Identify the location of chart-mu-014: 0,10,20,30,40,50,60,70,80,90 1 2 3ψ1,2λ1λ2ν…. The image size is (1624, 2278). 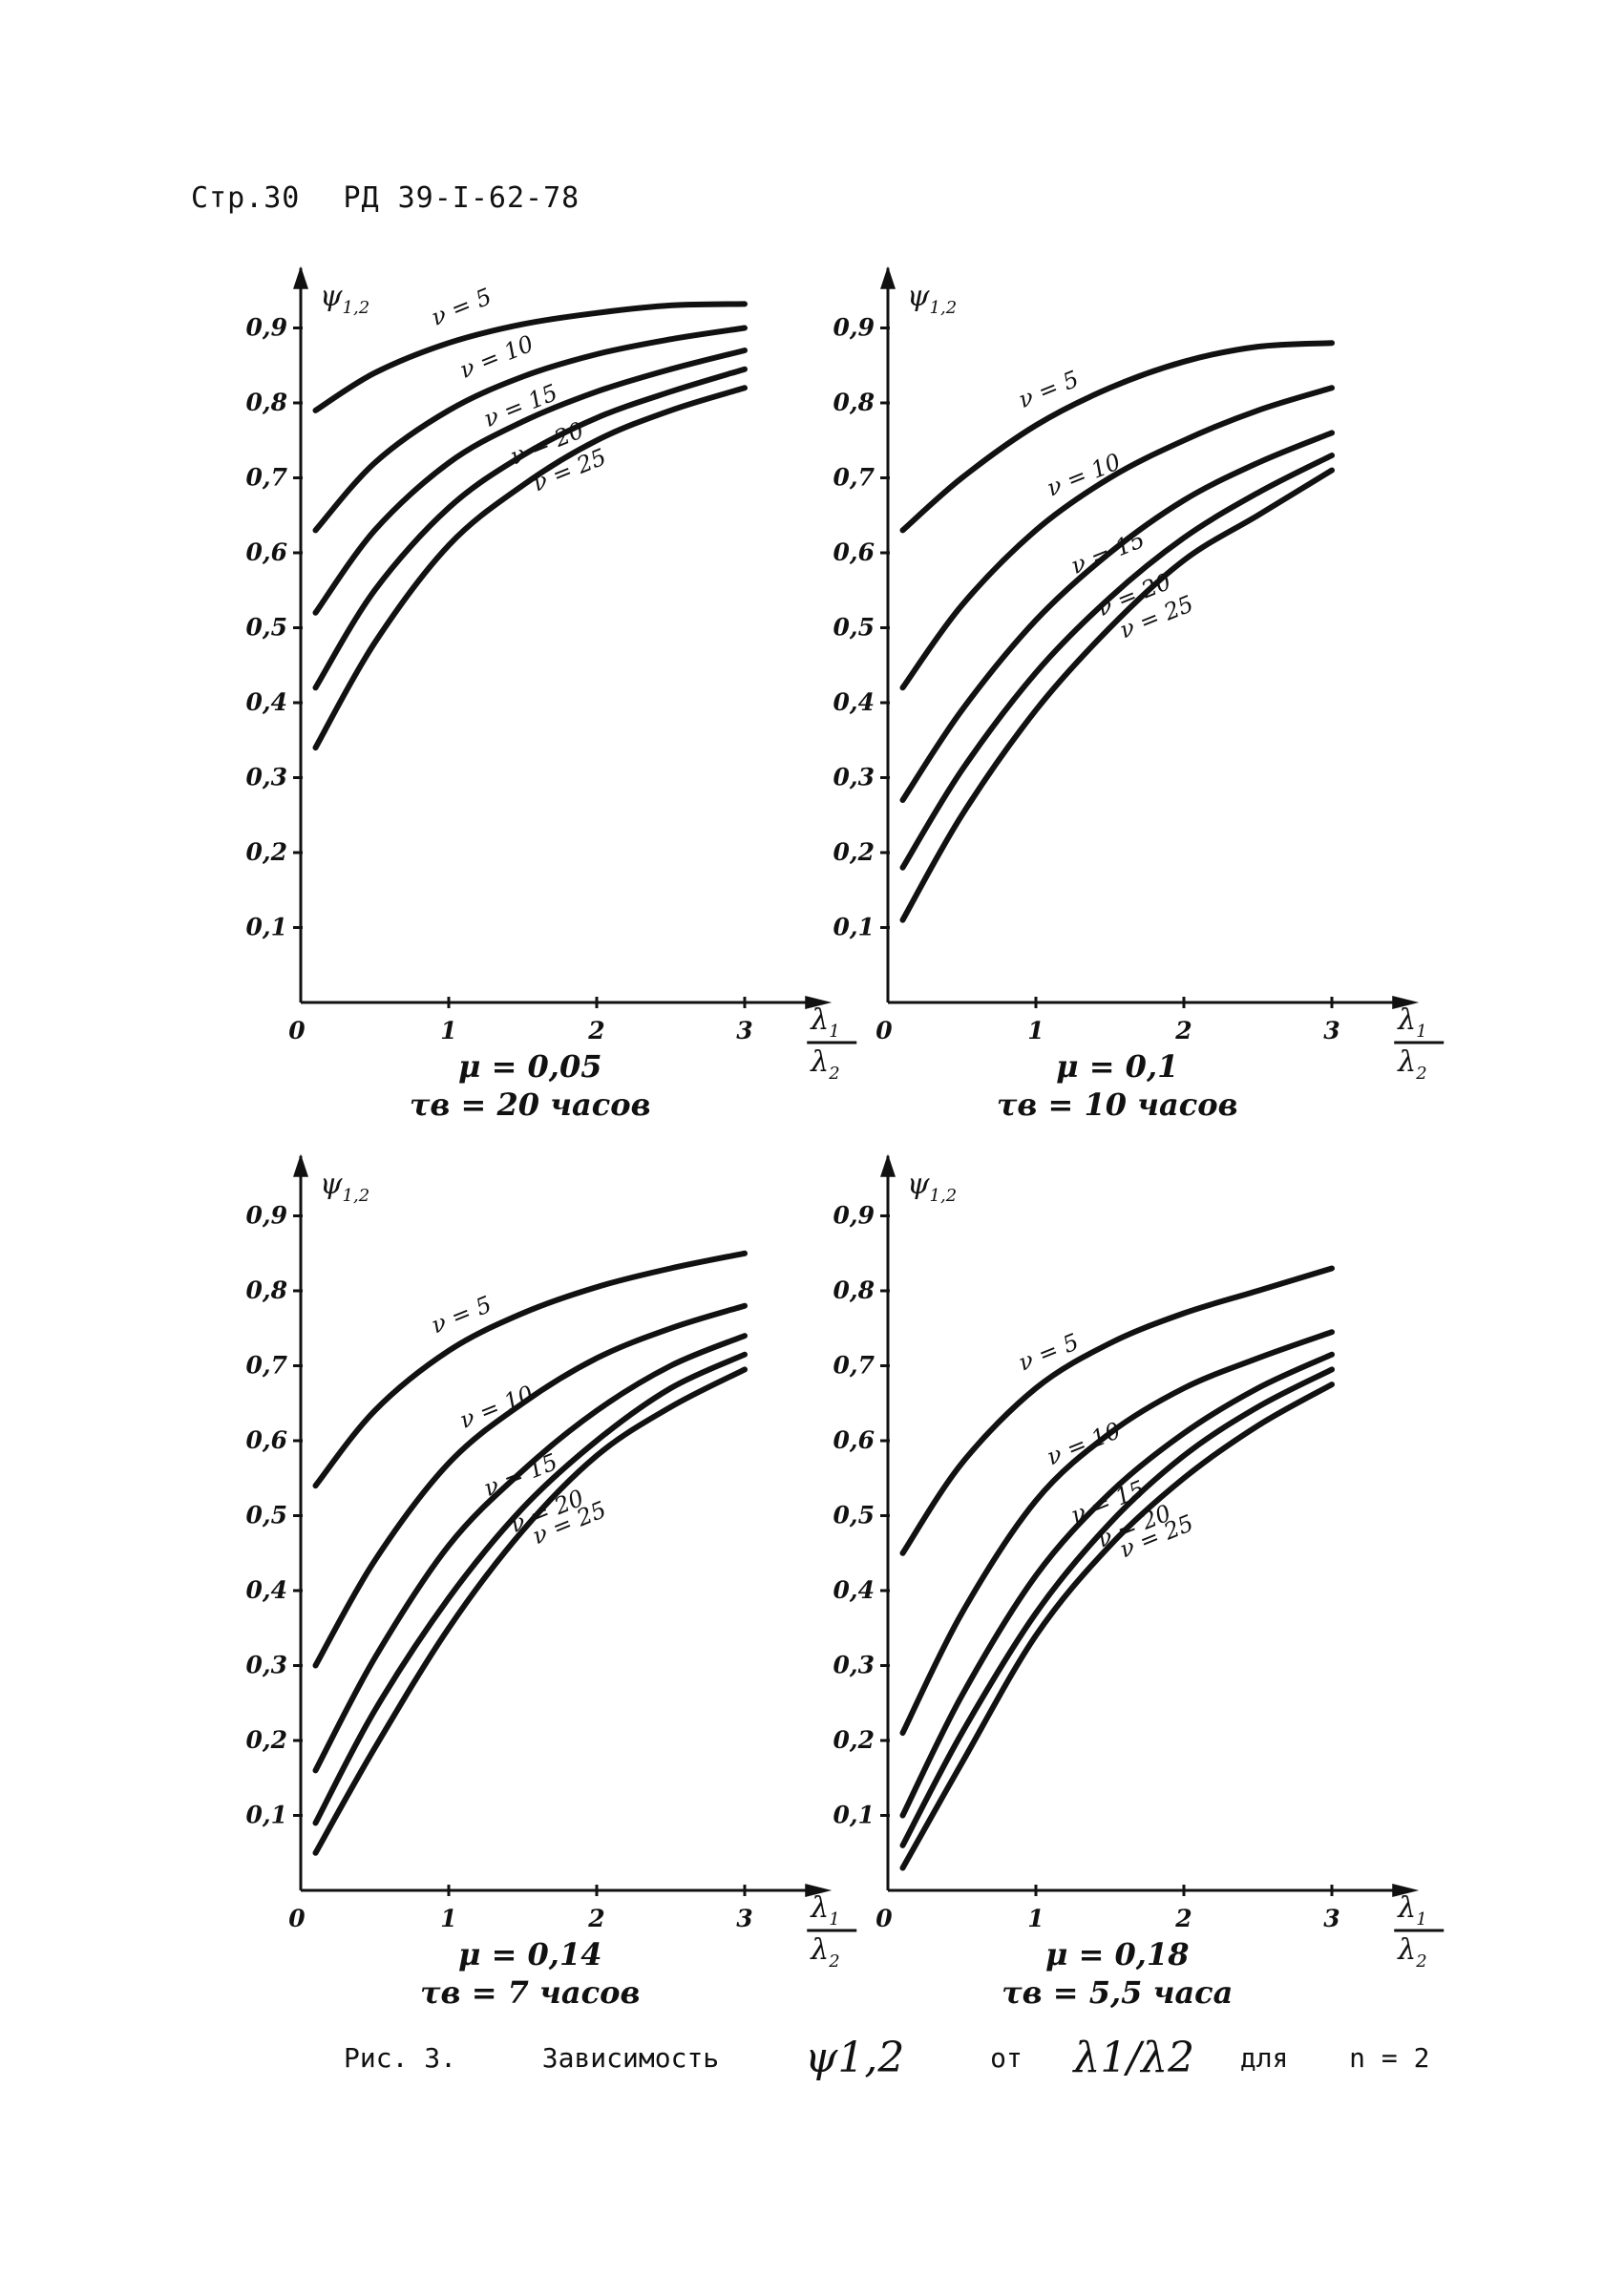
(551, 1582).